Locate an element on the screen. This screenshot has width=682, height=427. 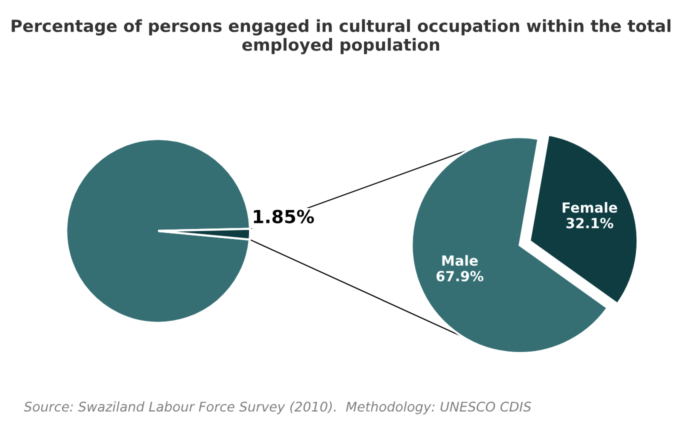
data-label: 1.85% is located at coordinates (284, 217).